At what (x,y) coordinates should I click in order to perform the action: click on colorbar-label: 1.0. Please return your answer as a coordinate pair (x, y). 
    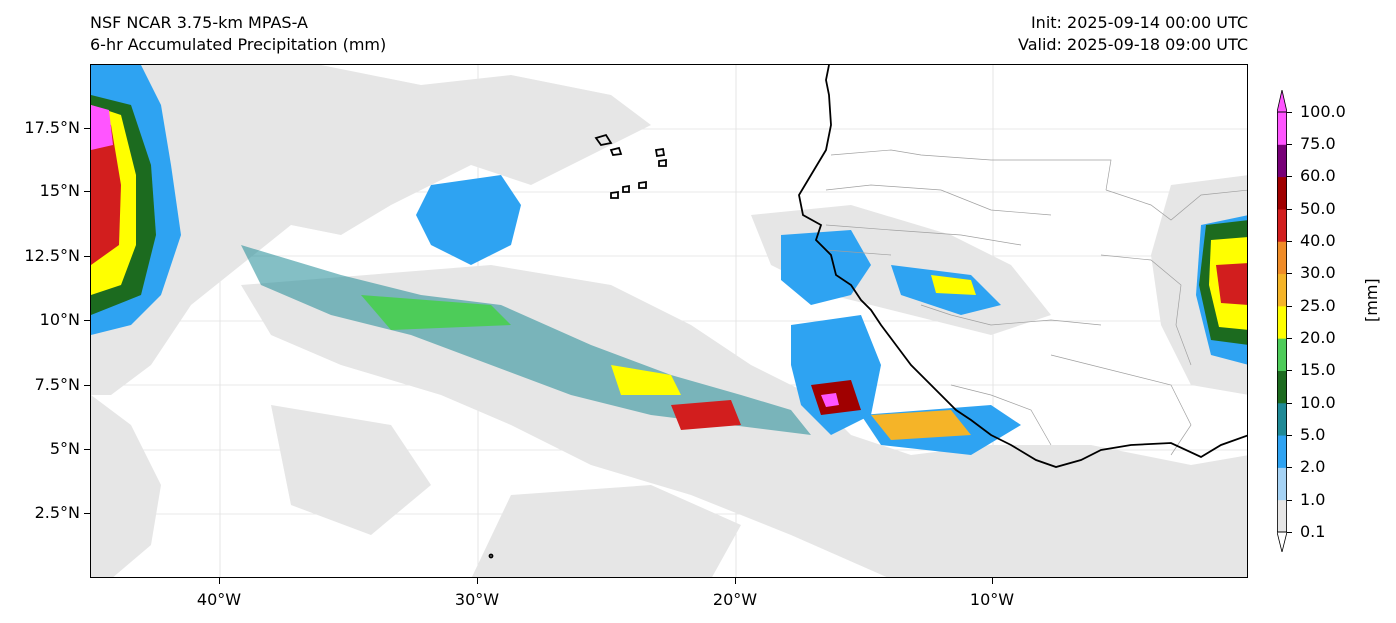
    Looking at the image, I should click on (1313, 499).